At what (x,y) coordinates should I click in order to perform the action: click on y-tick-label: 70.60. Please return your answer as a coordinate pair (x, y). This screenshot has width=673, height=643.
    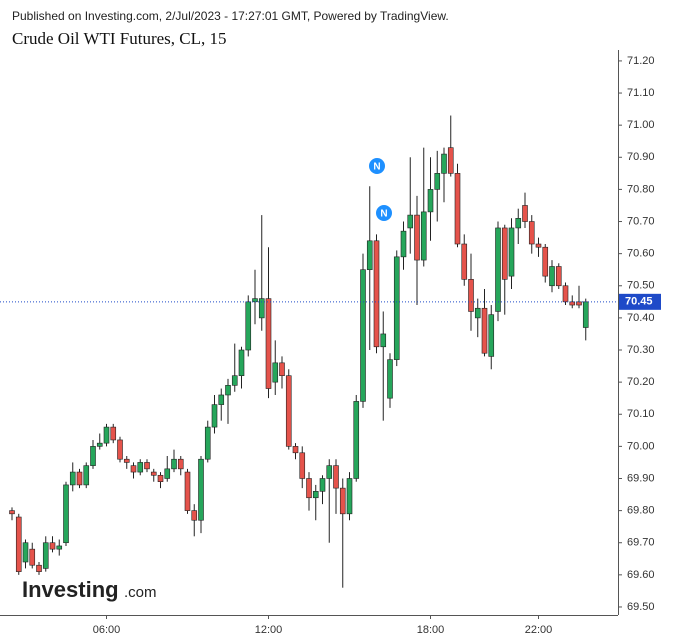
    Looking at the image, I should click on (641, 254).